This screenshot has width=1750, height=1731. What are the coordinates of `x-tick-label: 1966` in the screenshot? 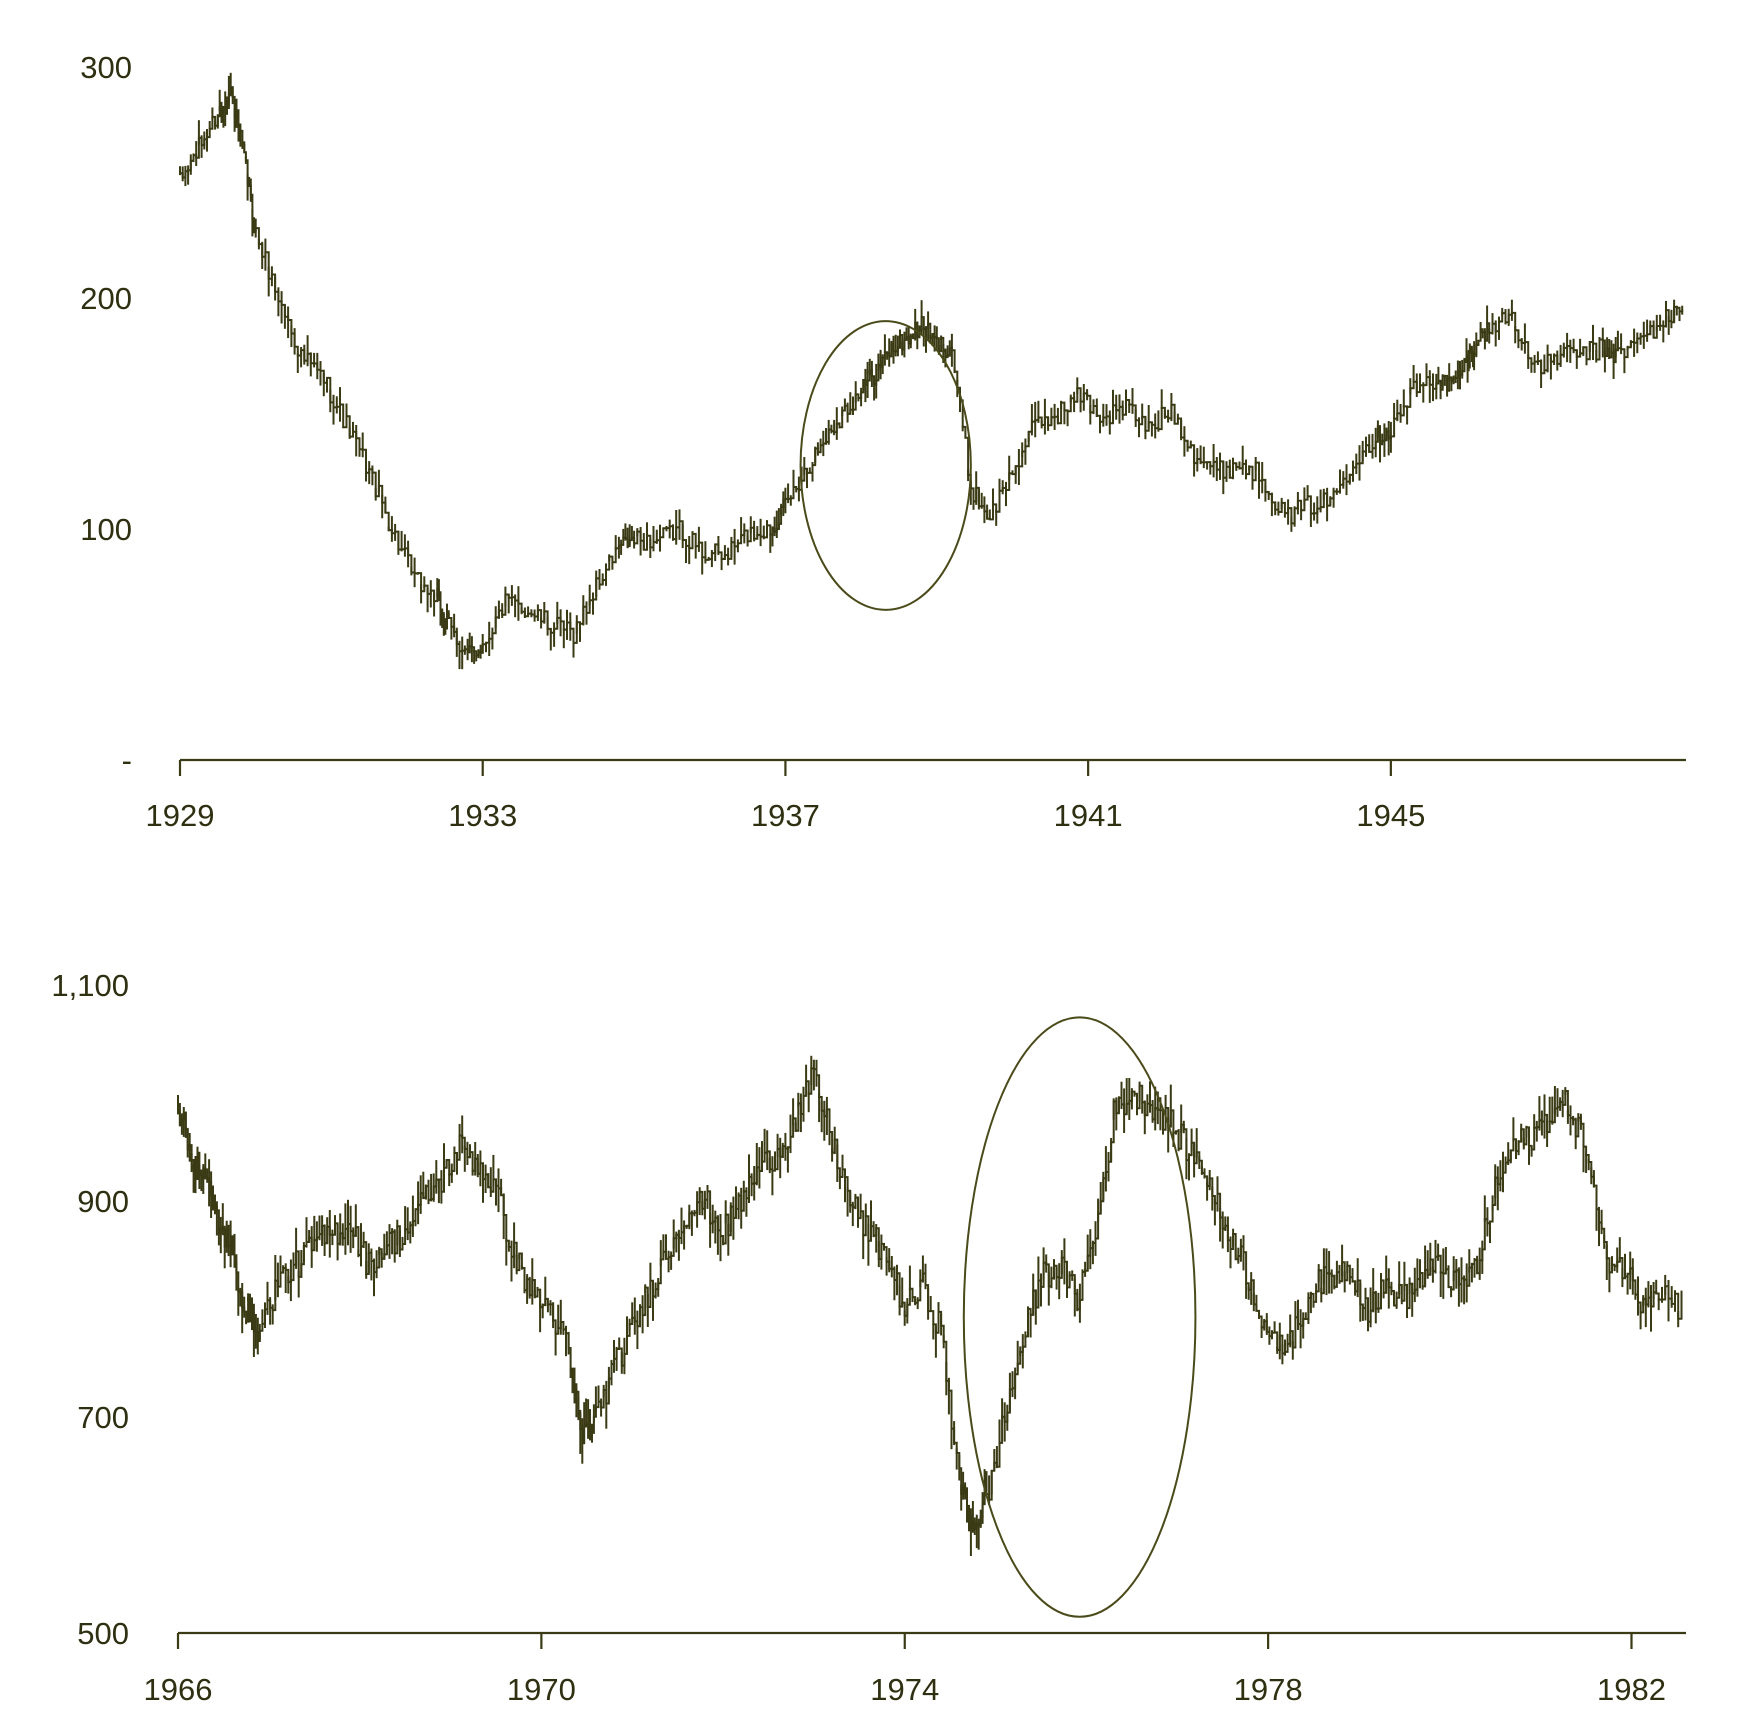 It's located at (178, 1689).